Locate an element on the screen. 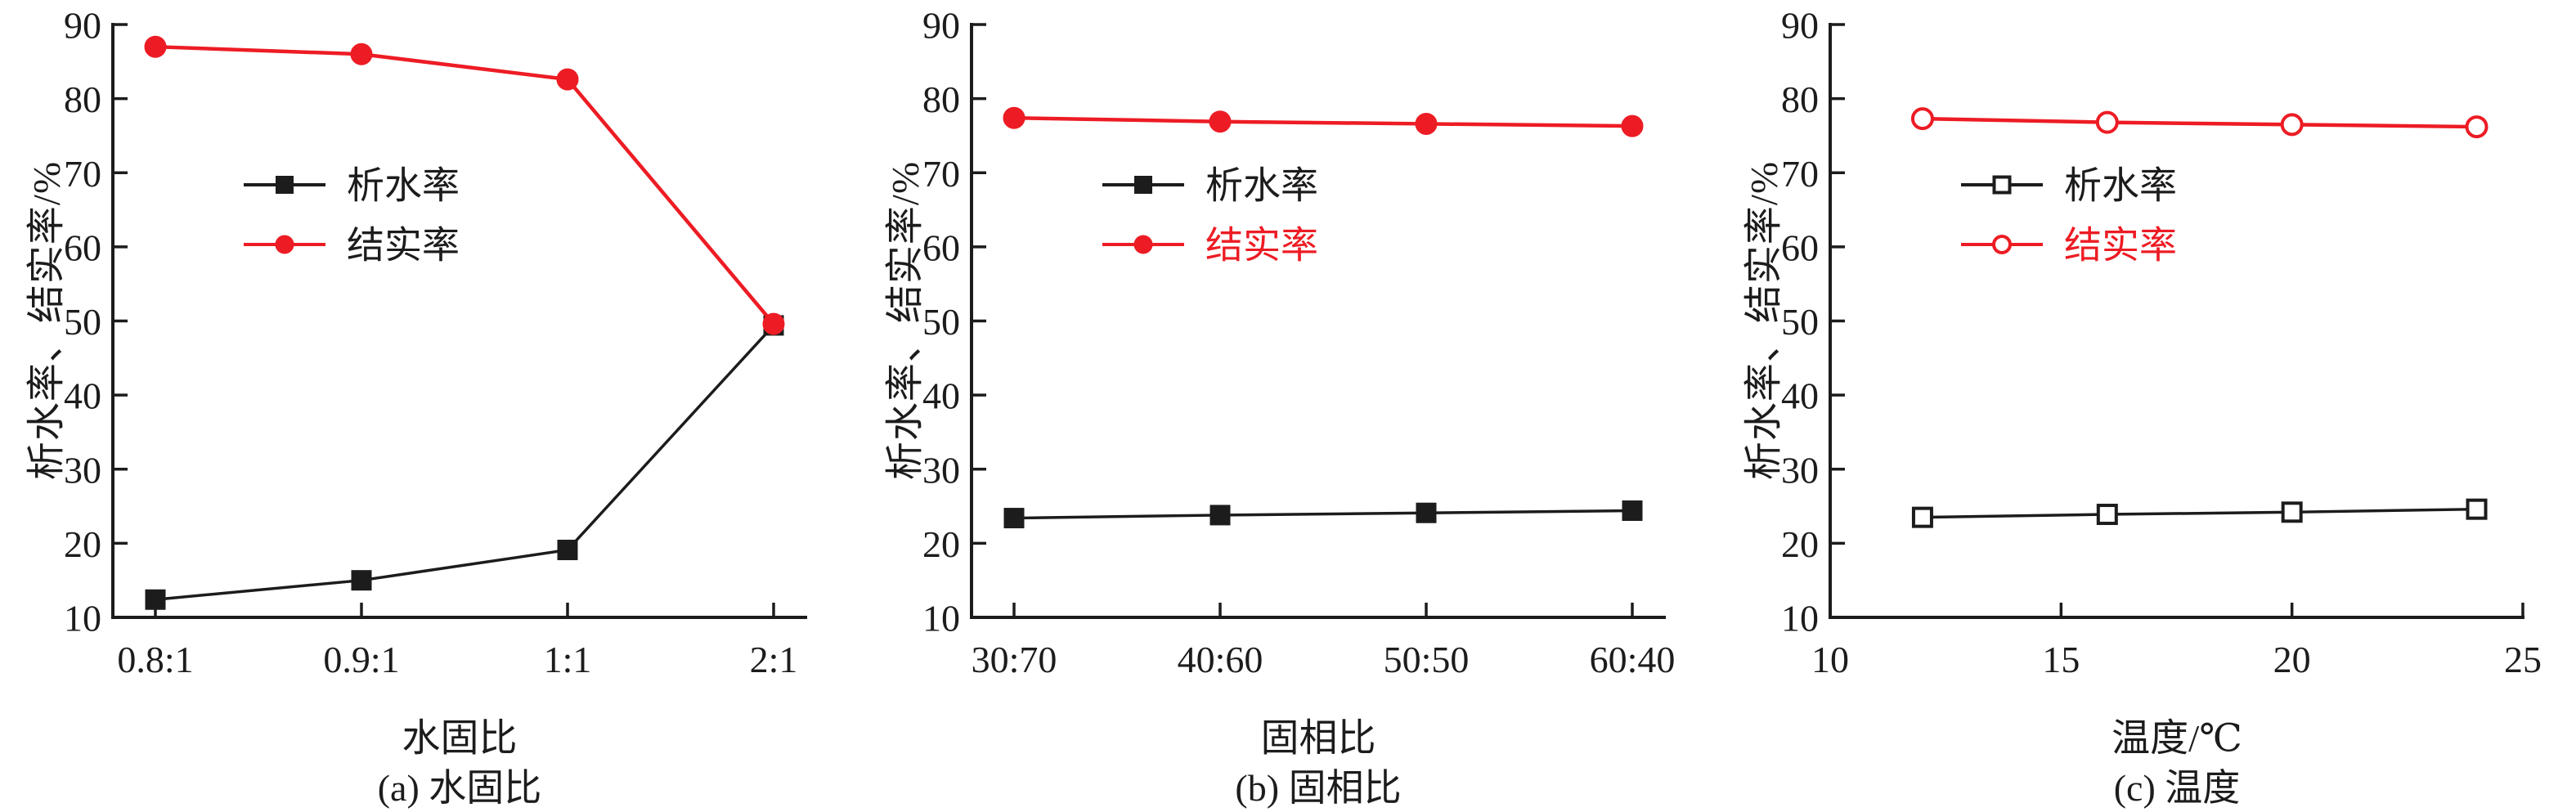  x-tick-label: 0.8:1 is located at coordinates (155, 660).